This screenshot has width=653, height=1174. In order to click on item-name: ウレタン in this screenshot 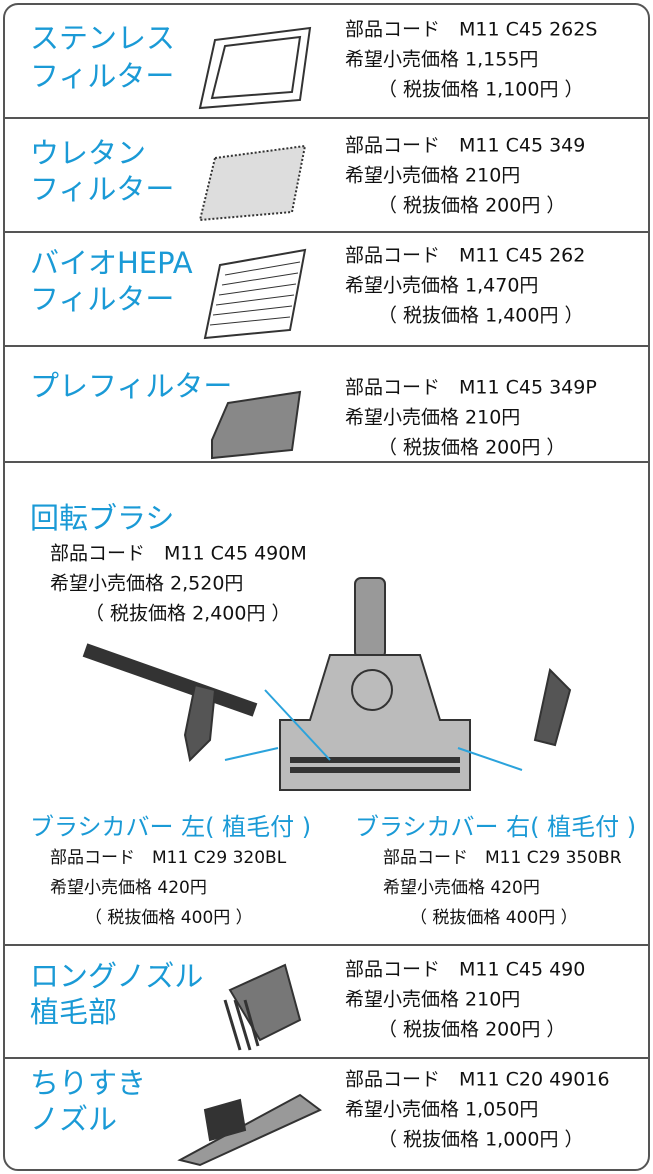, I will do `click(88, 153)`.